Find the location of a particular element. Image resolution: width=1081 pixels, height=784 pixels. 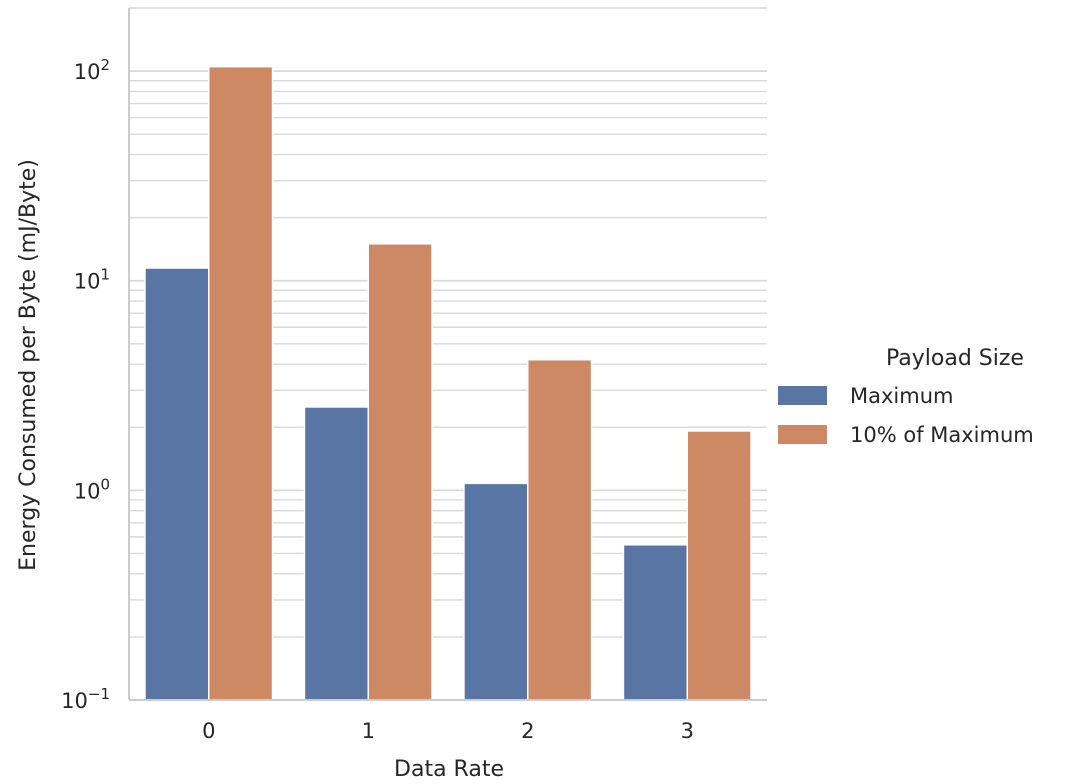

legend-label-maximum: Maximum is located at coordinates (901, 396).